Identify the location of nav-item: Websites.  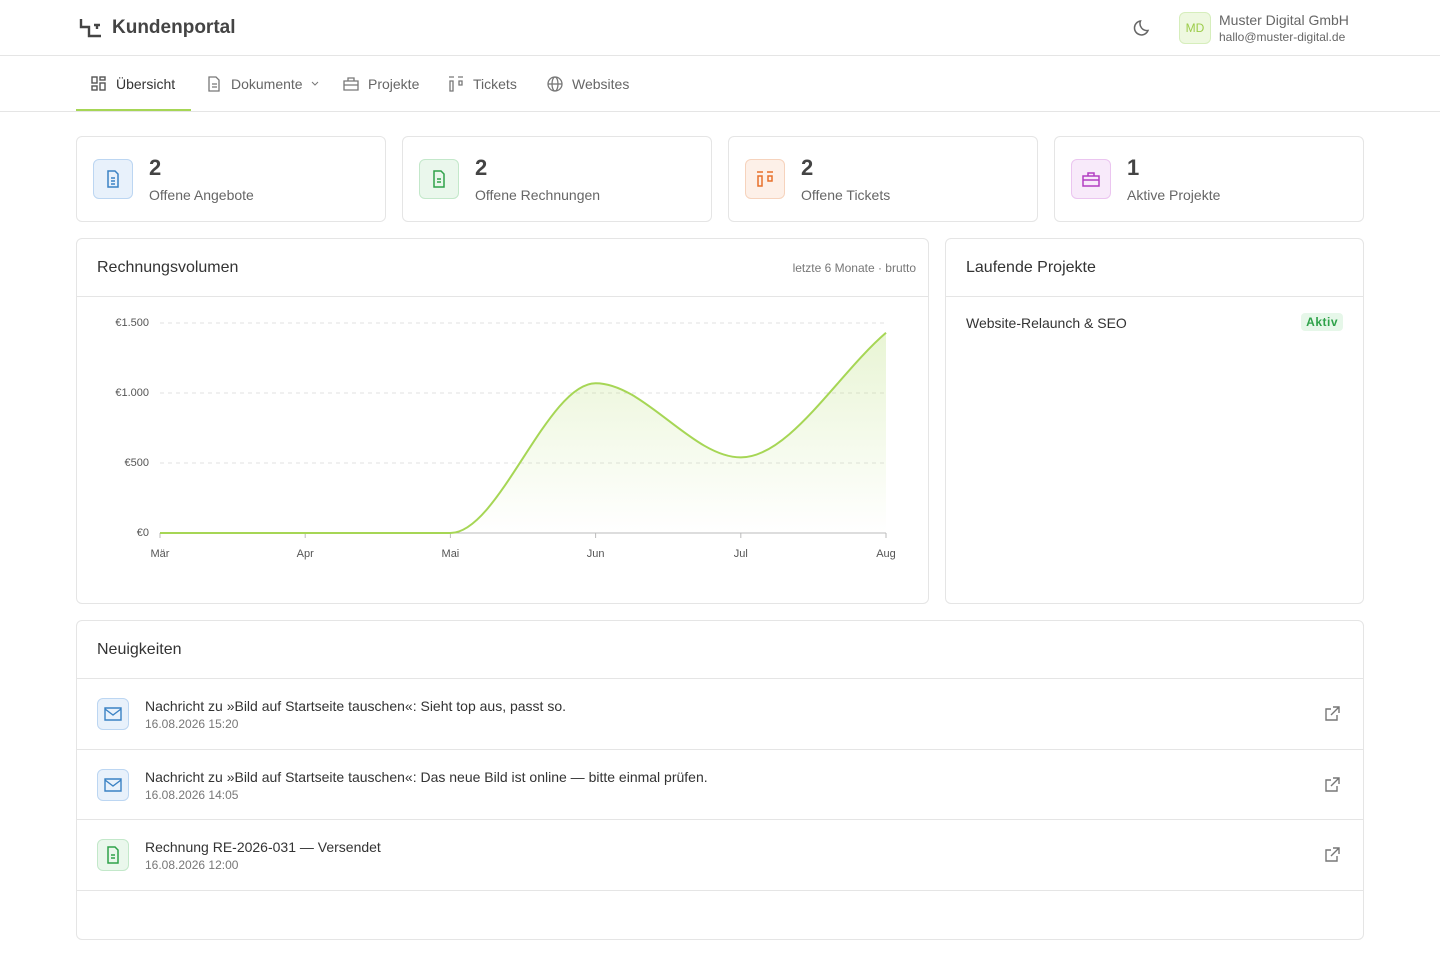
(587, 84).